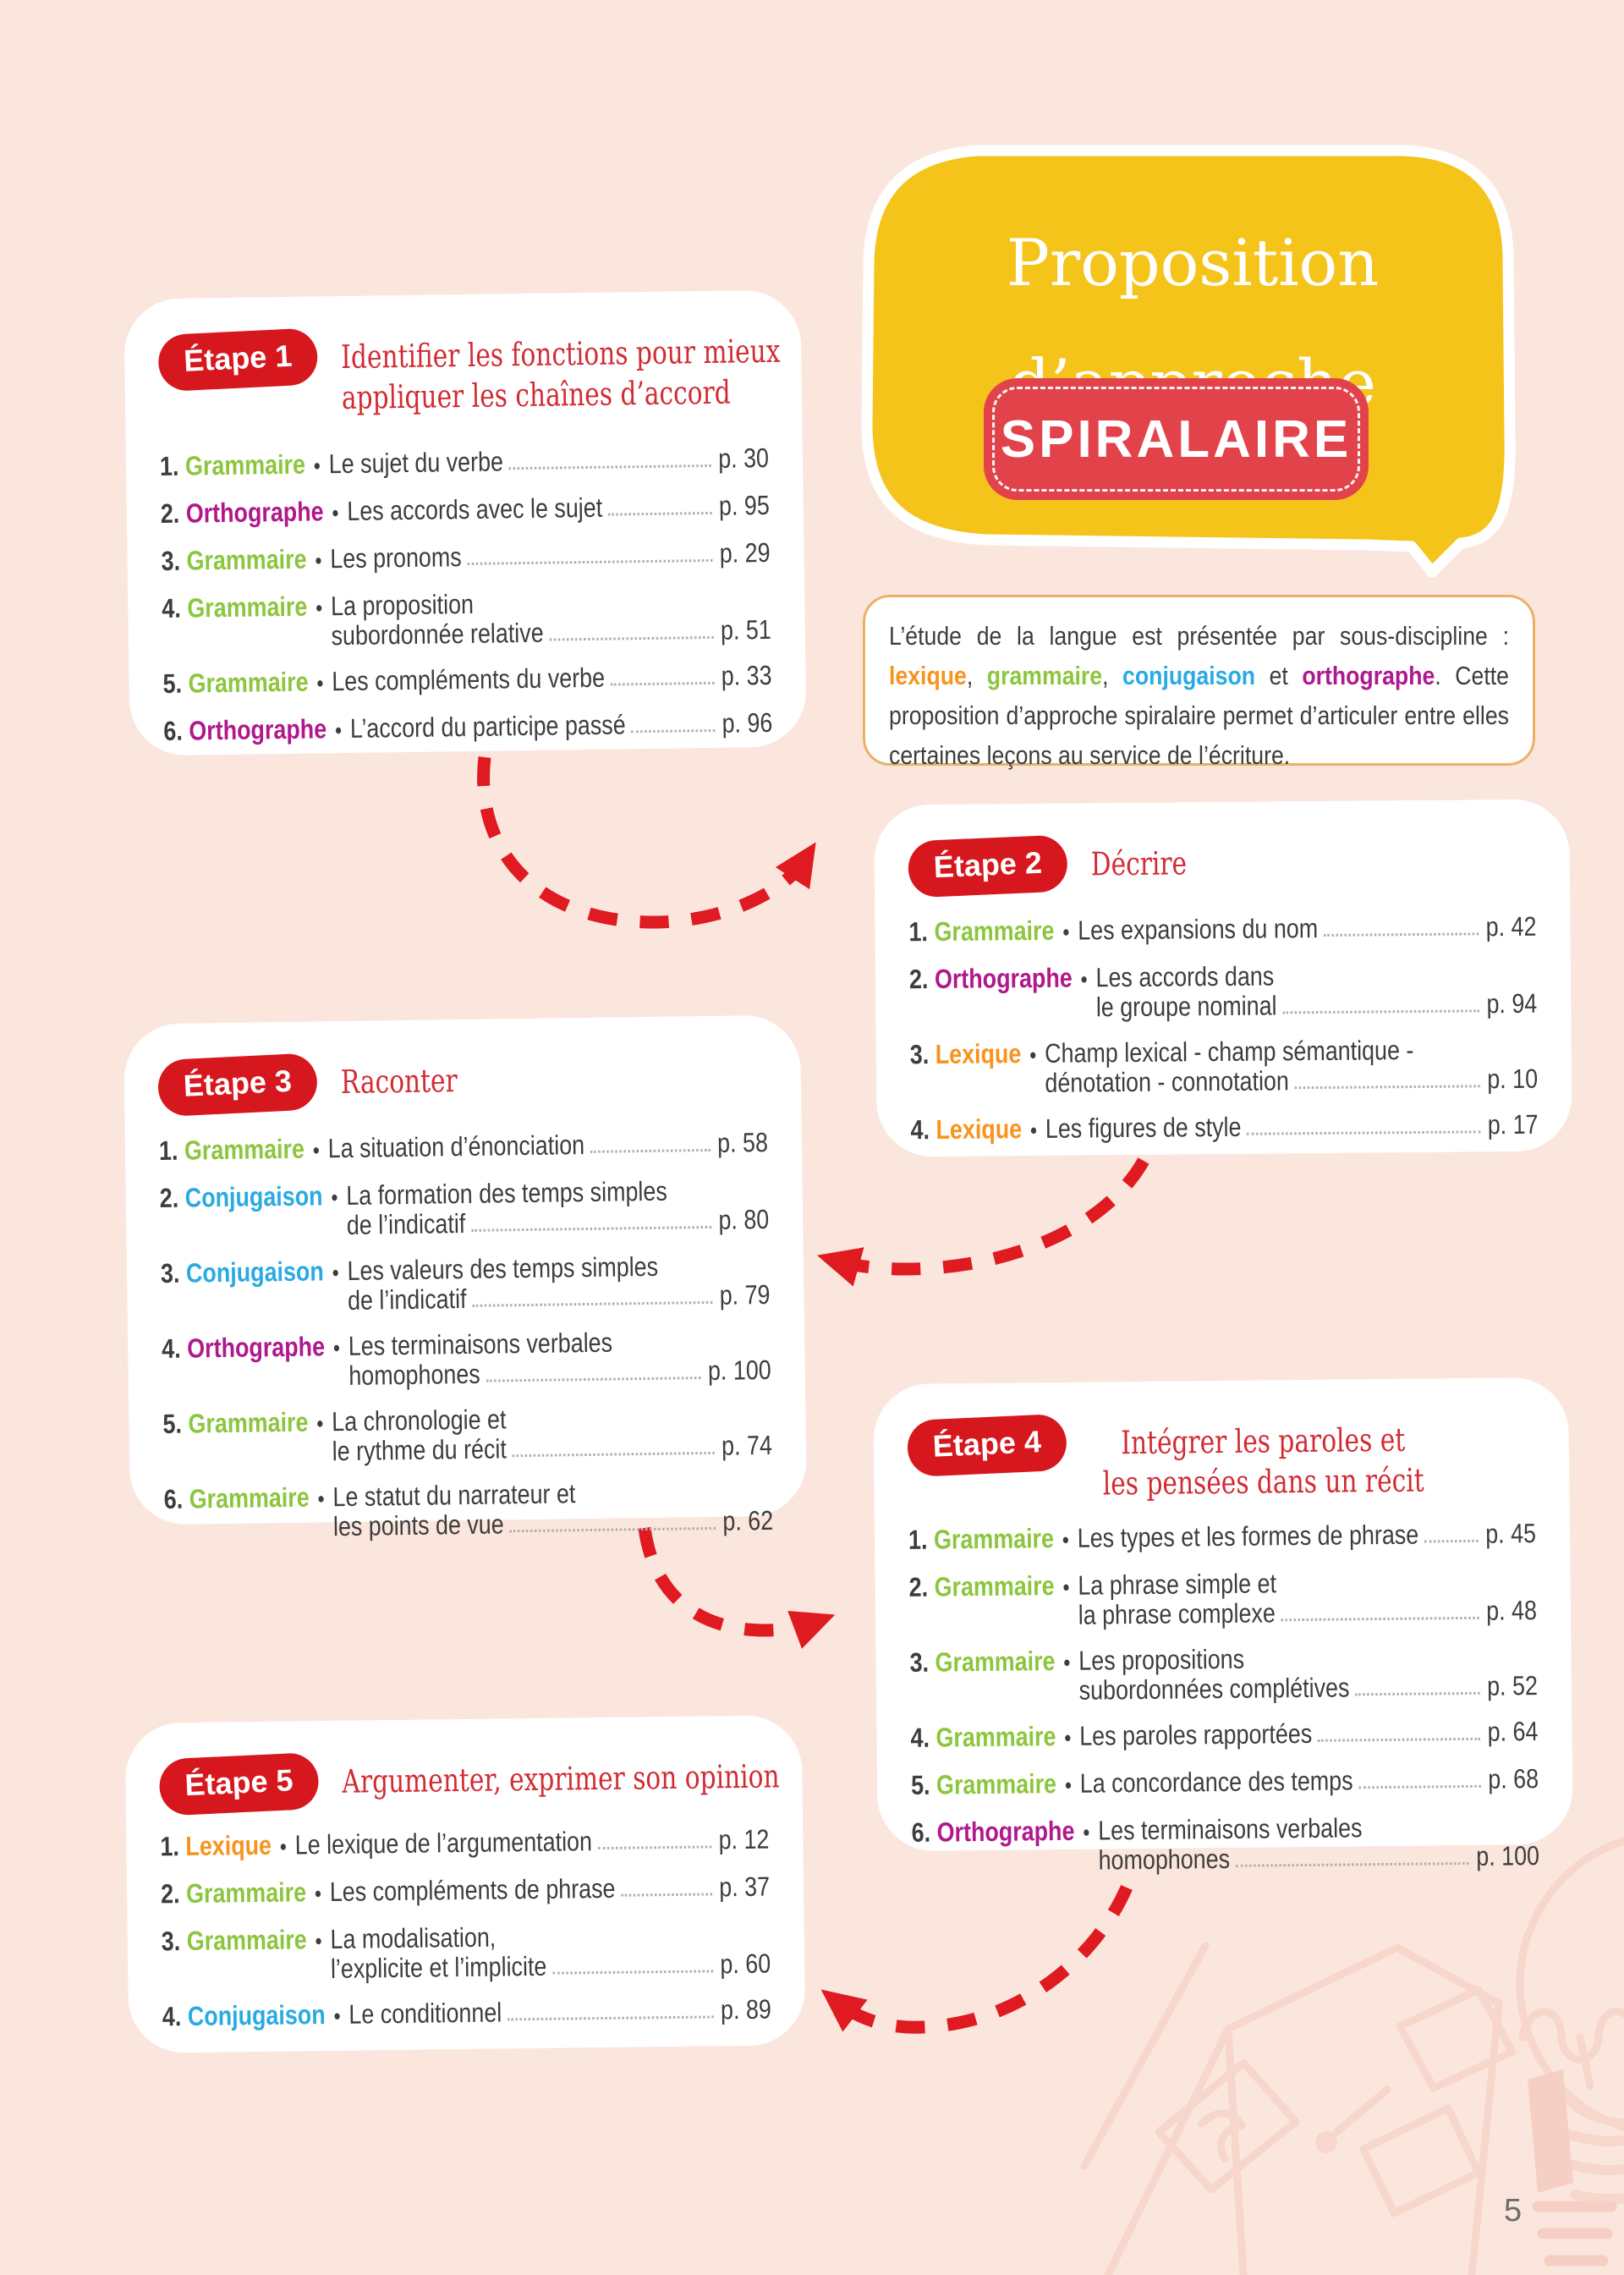 This screenshot has height=2275, width=1624. I want to click on item-title: Le sujet du verbe, so click(416, 462).